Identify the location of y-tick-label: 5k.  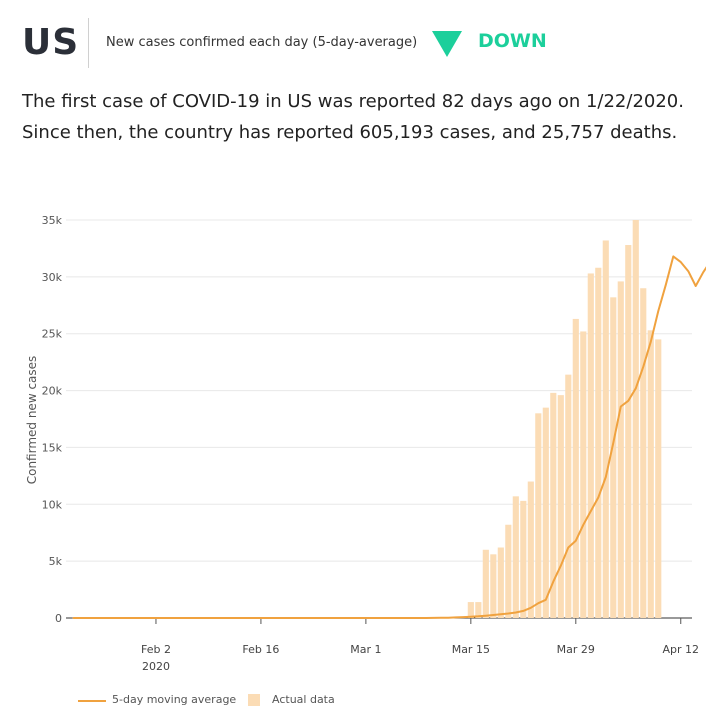
(56, 561).